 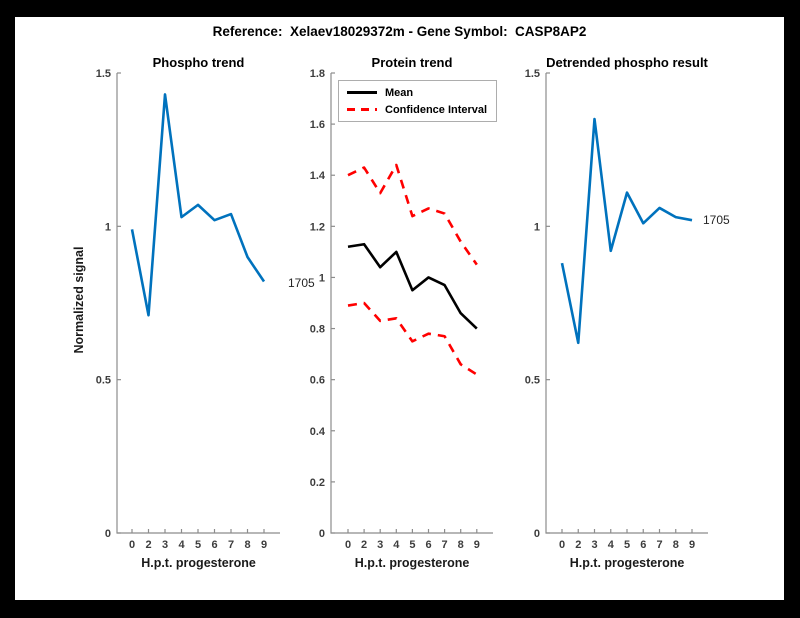 What do you see at coordinates (362, 109) in the screenshot?
I see `confidence-interval-line-swatch` at bounding box center [362, 109].